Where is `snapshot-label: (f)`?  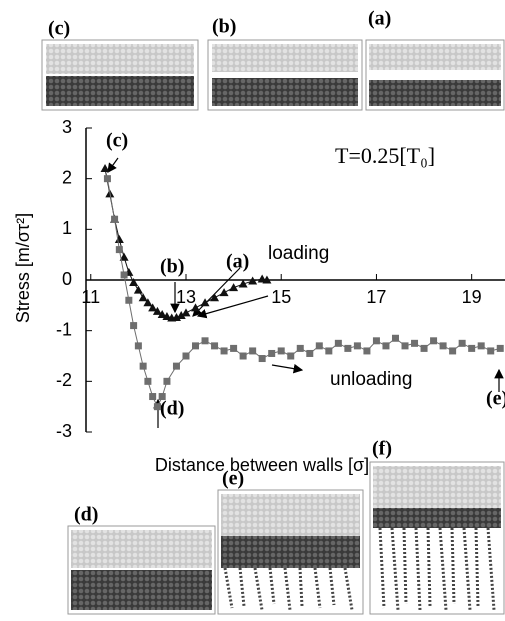 snapshot-label: (f) is located at coordinates (382, 449).